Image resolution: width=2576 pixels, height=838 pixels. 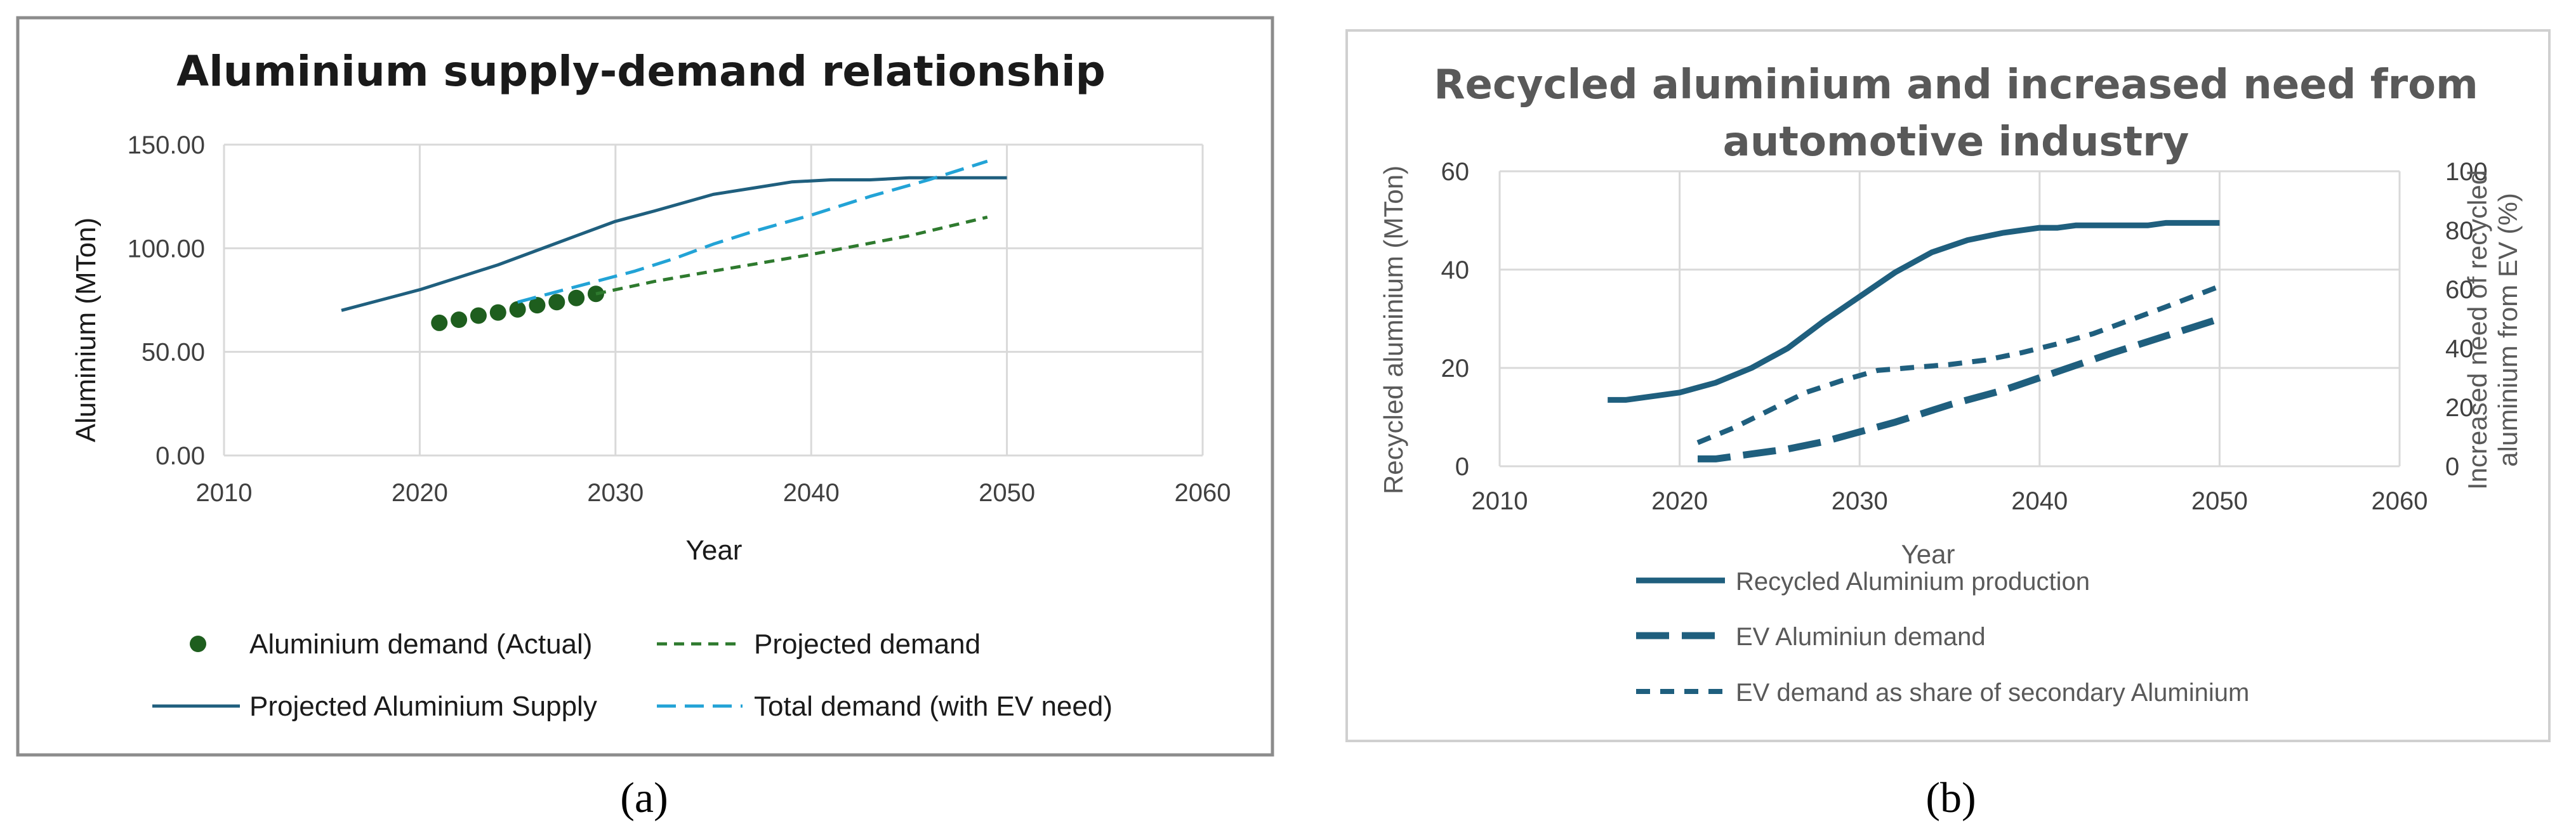 What do you see at coordinates (2466, 172) in the screenshot?
I see `chart-b-ytick-right-label: 100` at bounding box center [2466, 172].